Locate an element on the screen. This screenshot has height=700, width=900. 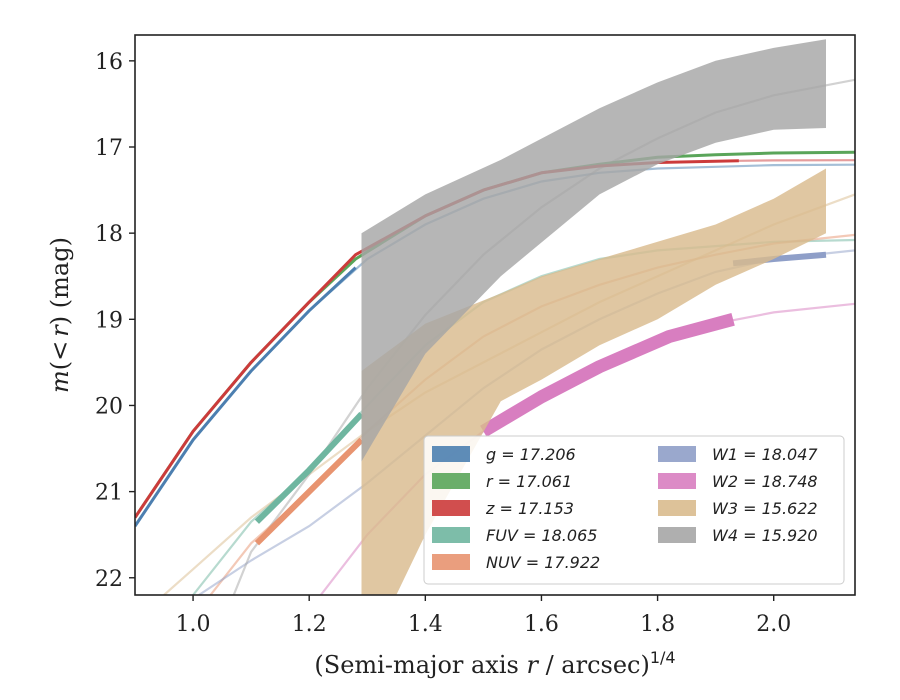
x-tick-label: 1.4 is located at coordinates (425, 624).